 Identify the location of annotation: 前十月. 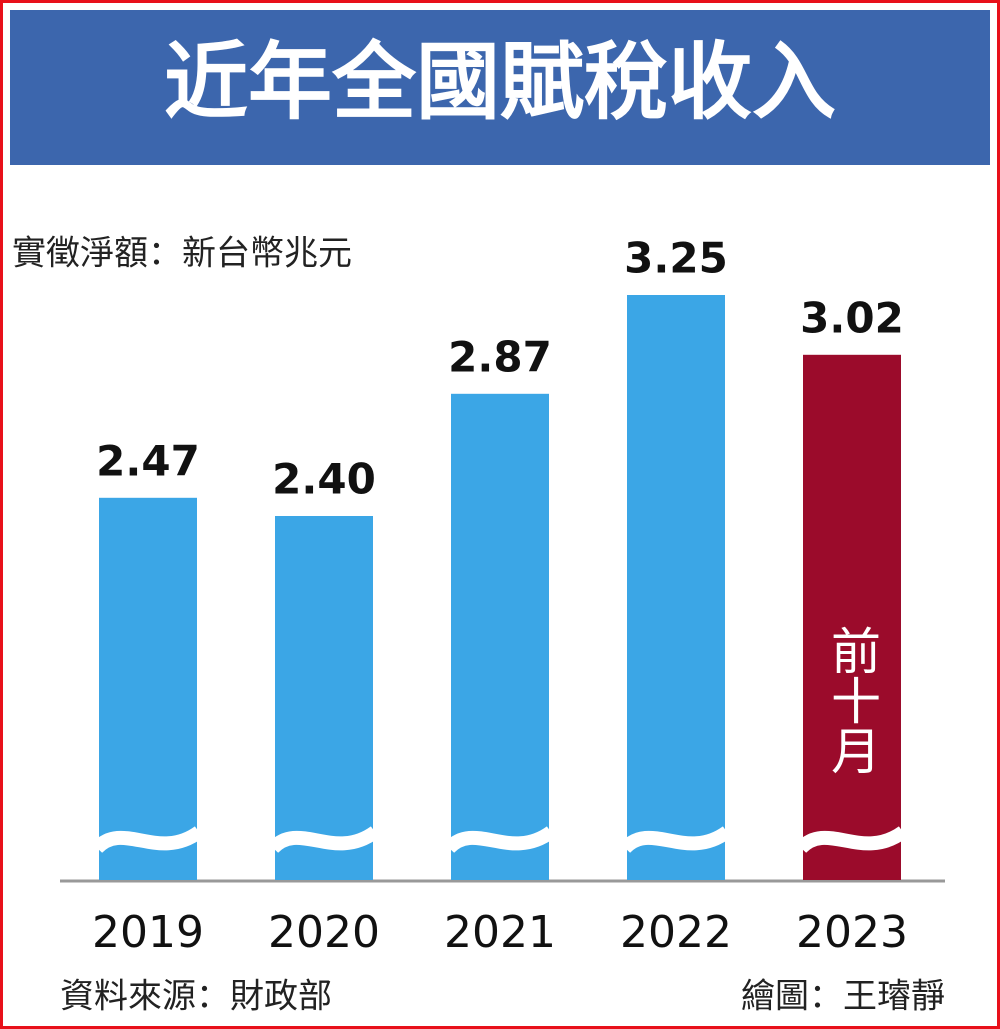
(852, 700).